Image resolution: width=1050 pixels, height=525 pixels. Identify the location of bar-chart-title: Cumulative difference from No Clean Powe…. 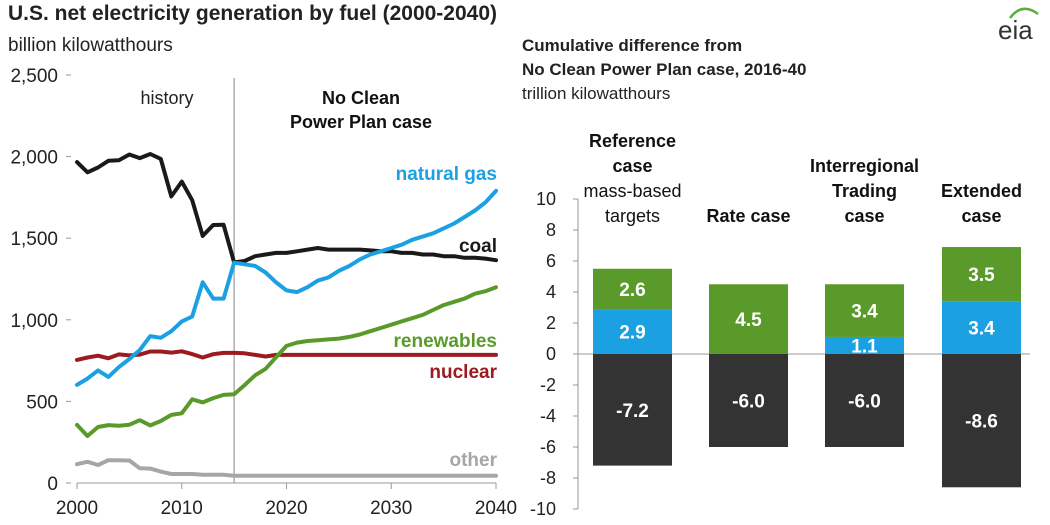
(664, 58).